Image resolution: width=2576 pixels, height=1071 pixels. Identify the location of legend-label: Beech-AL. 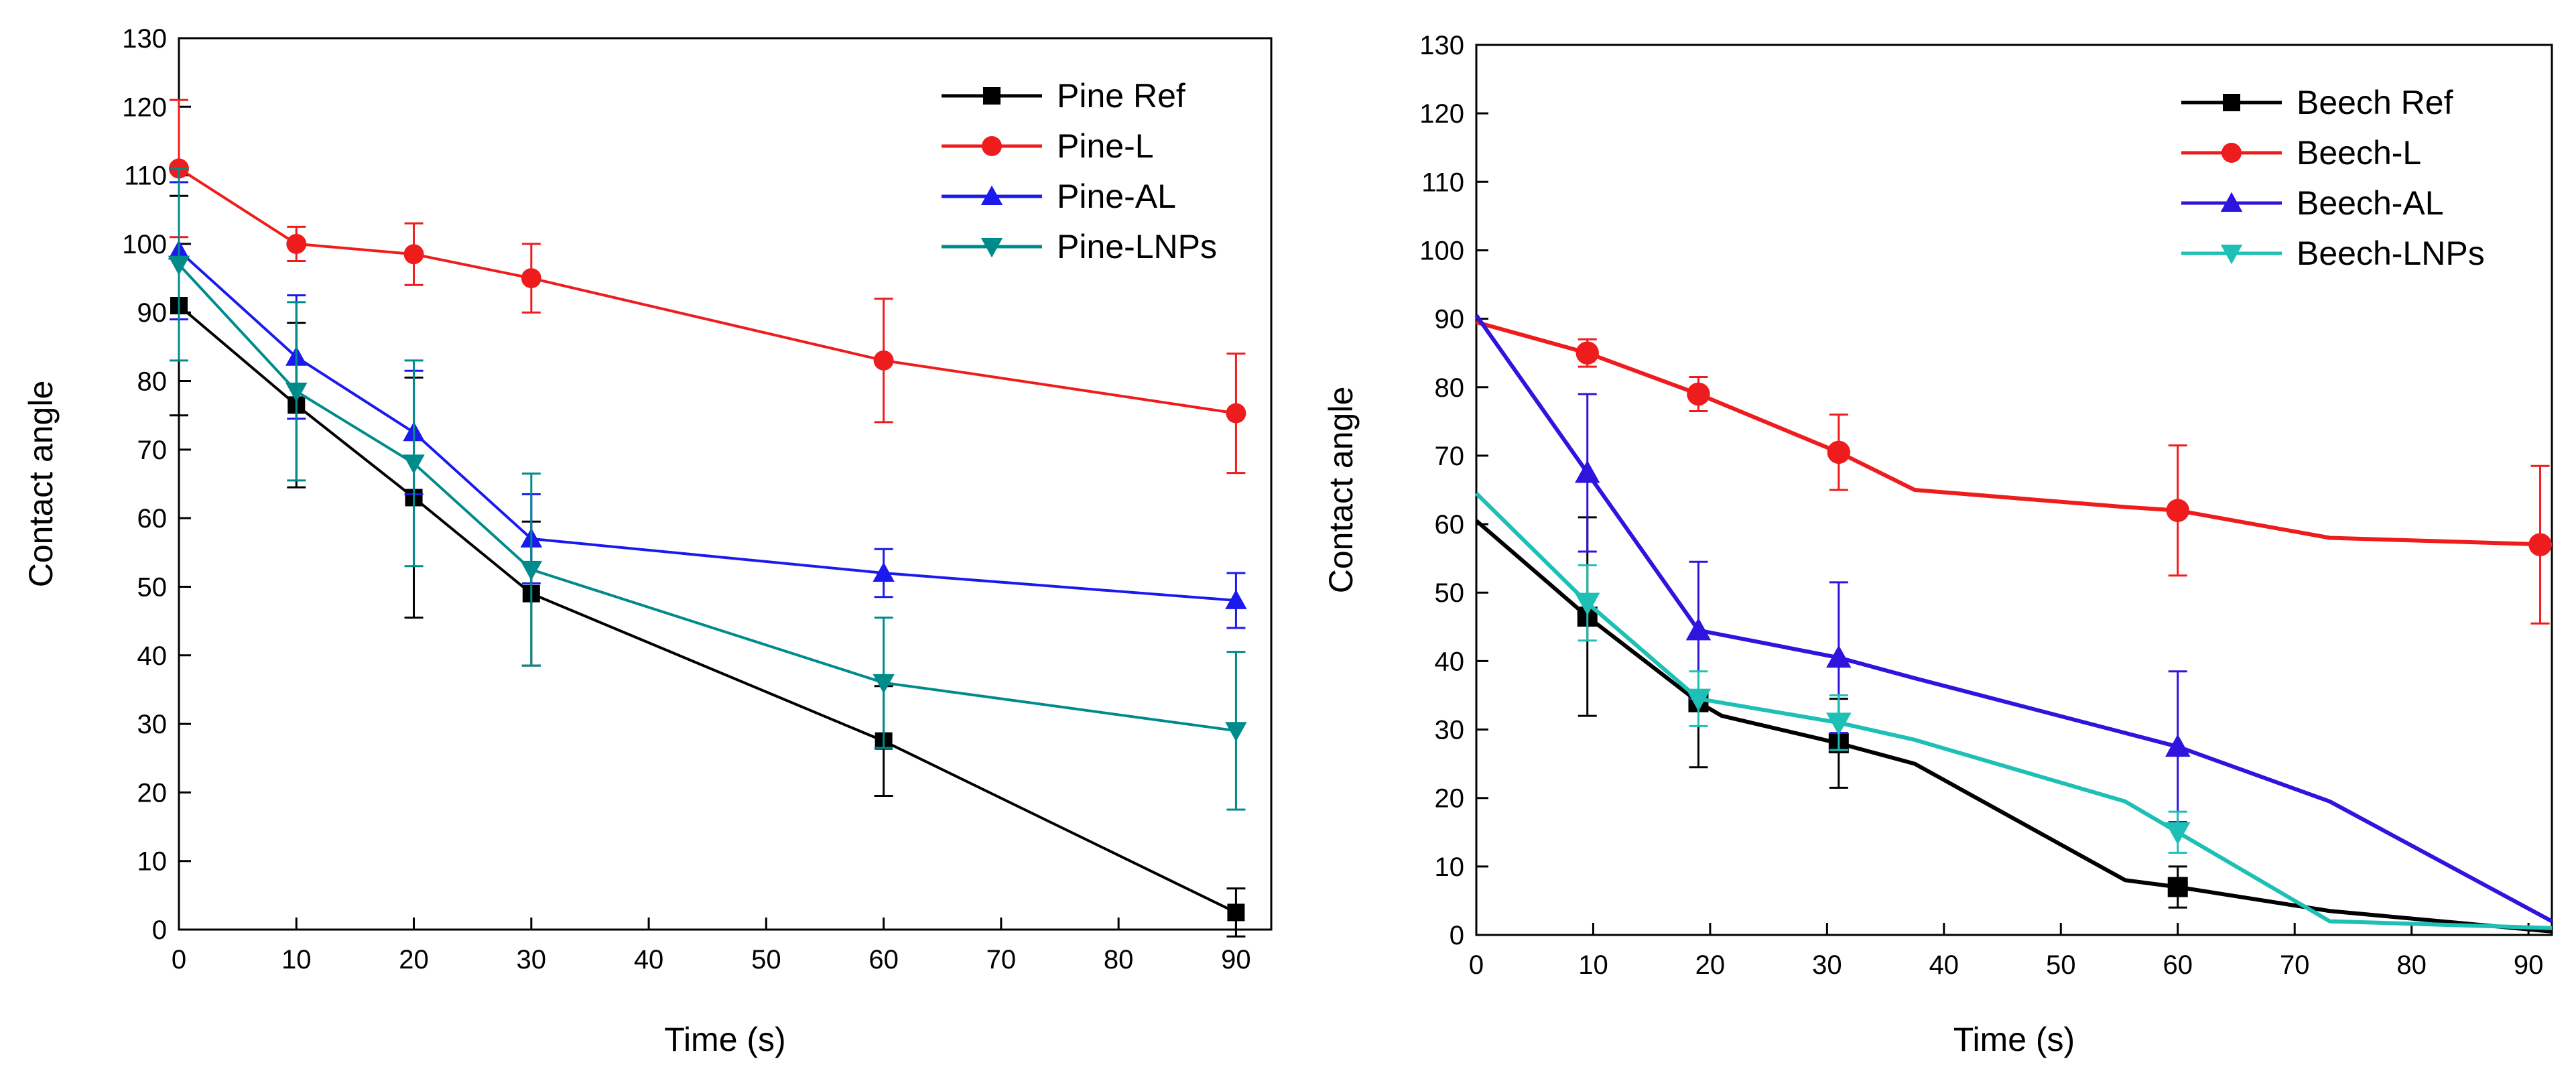
(2370, 203).